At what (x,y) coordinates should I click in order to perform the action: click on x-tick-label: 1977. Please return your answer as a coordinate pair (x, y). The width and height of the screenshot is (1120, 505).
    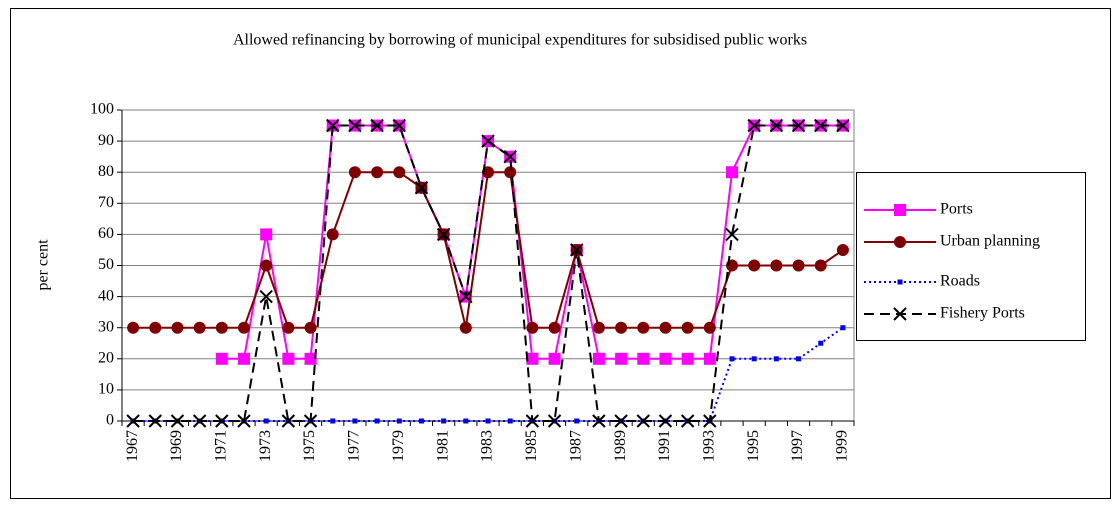
    Looking at the image, I should click on (354, 446).